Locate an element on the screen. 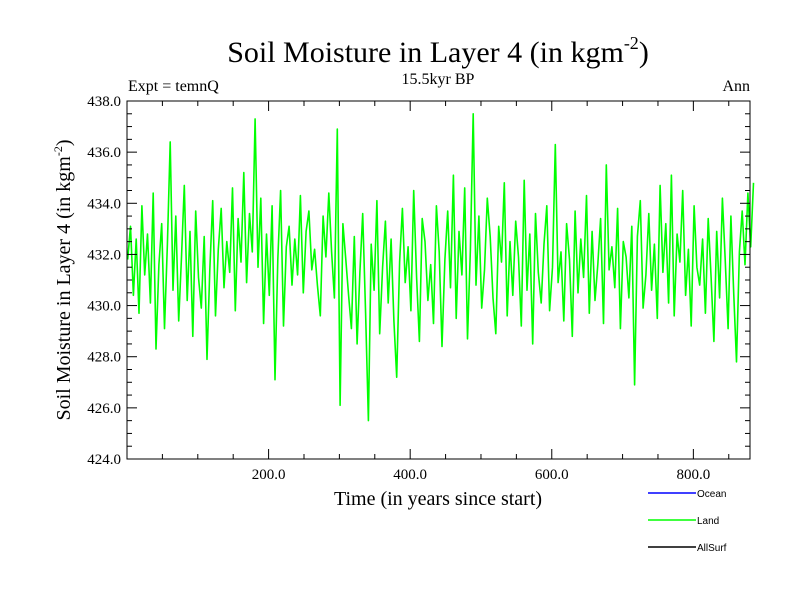 Image resolution: width=800 pixels, height=600 pixels. chart-title-main: Soil Moisture in Layer 4 (in kgm is located at coordinates (425, 52).